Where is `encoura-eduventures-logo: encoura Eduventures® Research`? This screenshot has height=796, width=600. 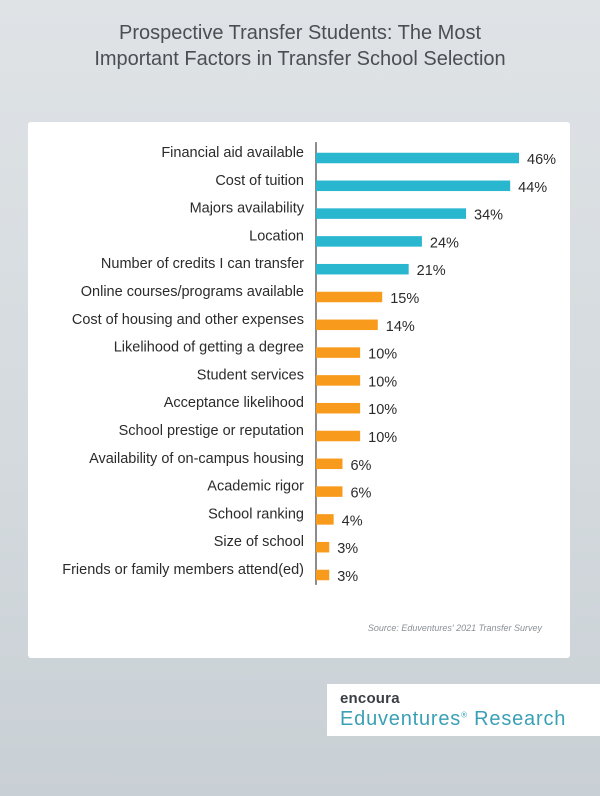 encoura-eduventures-logo: encoura Eduventures® Research is located at coordinates (463, 710).